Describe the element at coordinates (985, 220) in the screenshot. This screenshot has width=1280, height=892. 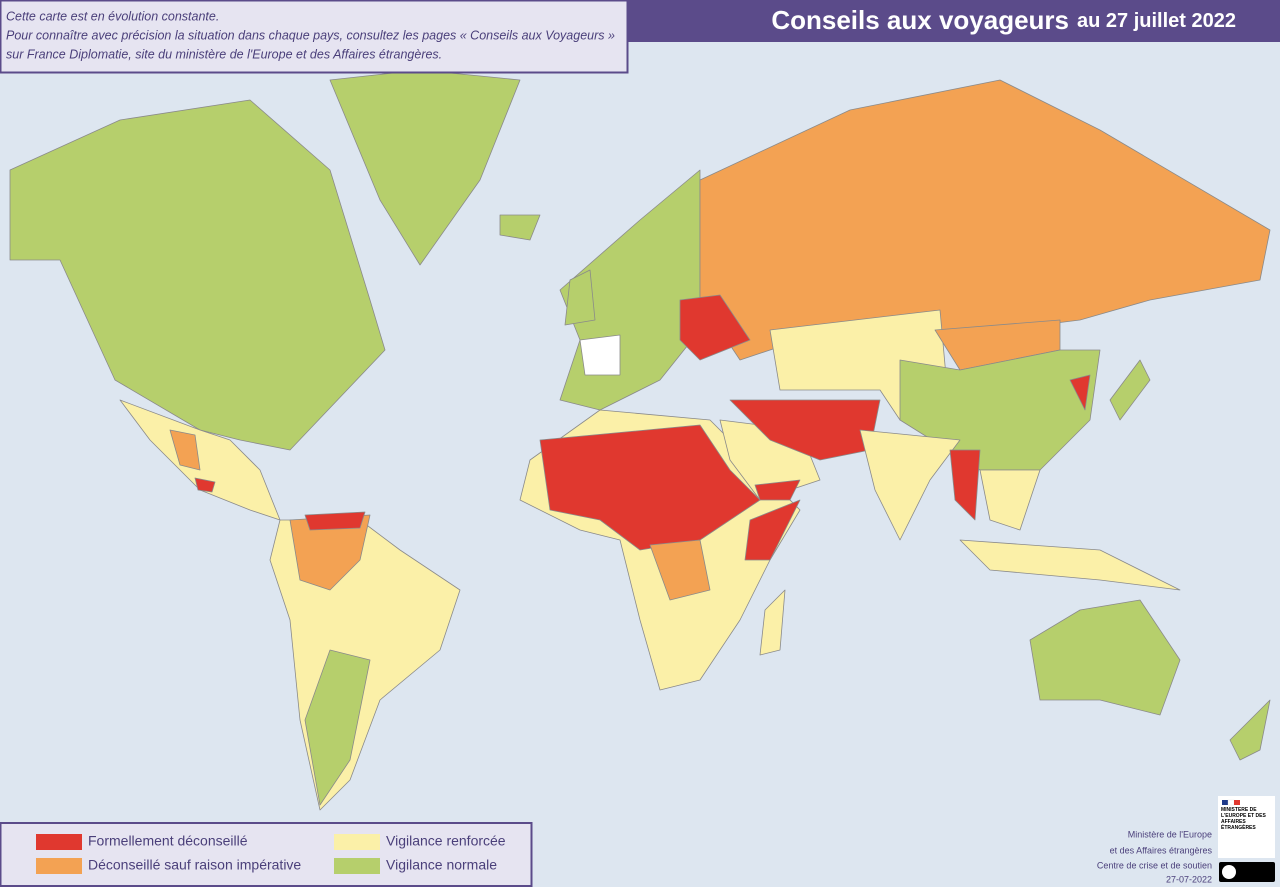
I see `russia` at that location.